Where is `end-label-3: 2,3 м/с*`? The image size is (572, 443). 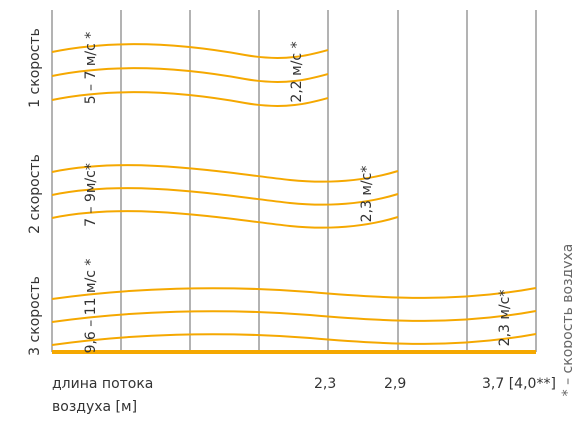
end-label-3: 2,3 м/с* is located at coordinates (505, 318).